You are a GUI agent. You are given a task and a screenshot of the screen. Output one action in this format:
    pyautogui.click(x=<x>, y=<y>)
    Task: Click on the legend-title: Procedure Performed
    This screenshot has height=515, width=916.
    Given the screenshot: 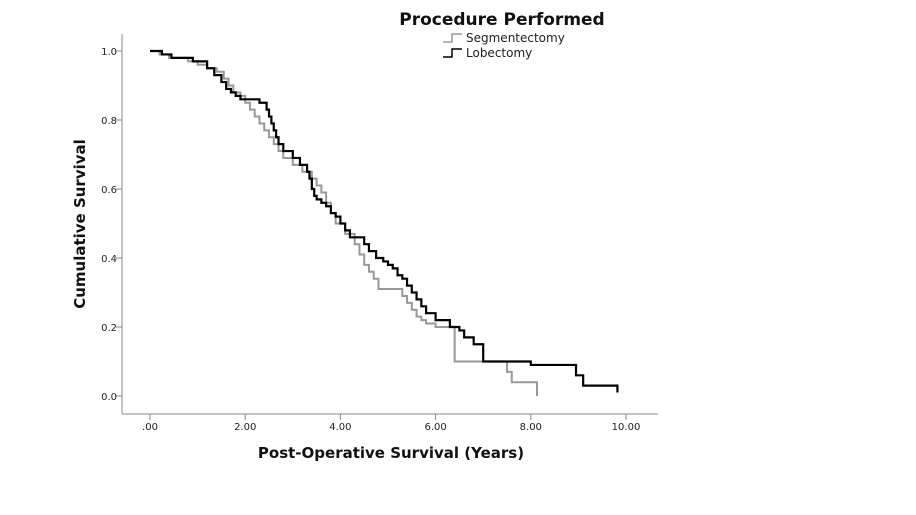 What is the action you would take?
    pyautogui.click(x=501, y=20)
    